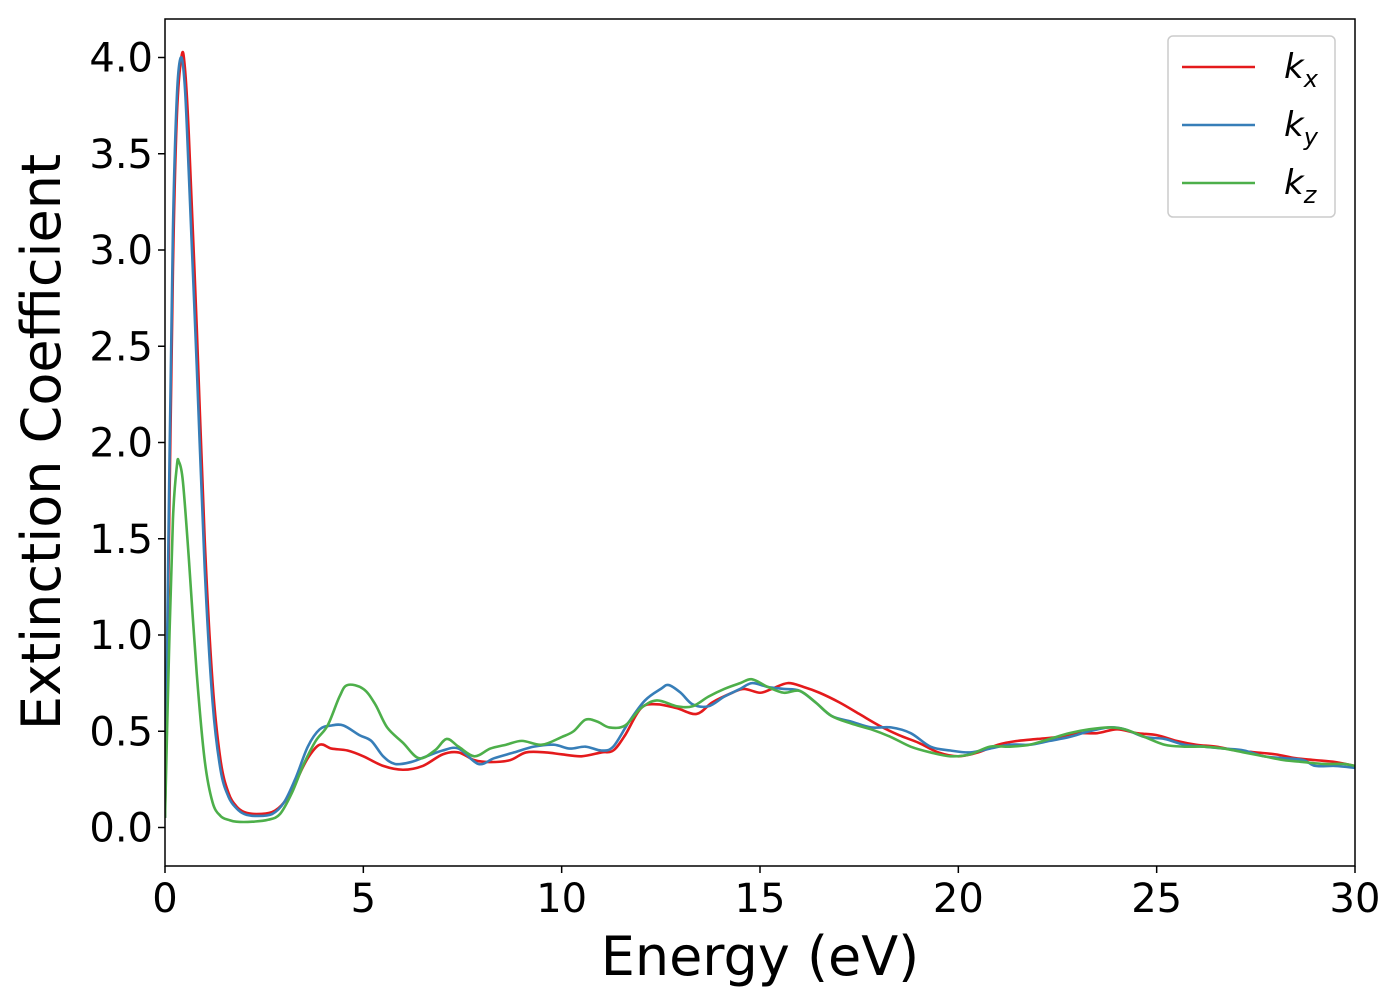 This screenshot has width=1400, height=1000. Describe the element at coordinates (760, 899) in the screenshot. I see `x-tick-label: 15` at that location.